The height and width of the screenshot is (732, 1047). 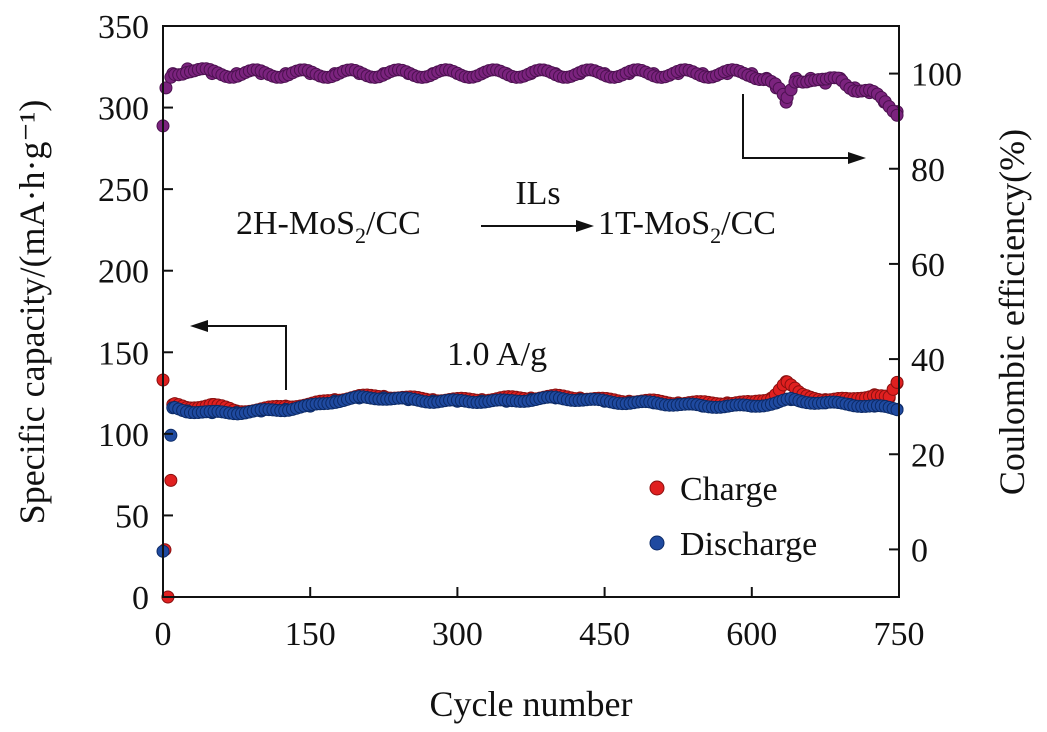 What do you see at coordinates (310, 634) in the screenshot?
I see `x-tick-label: 150` at bounding box center [310, 634].